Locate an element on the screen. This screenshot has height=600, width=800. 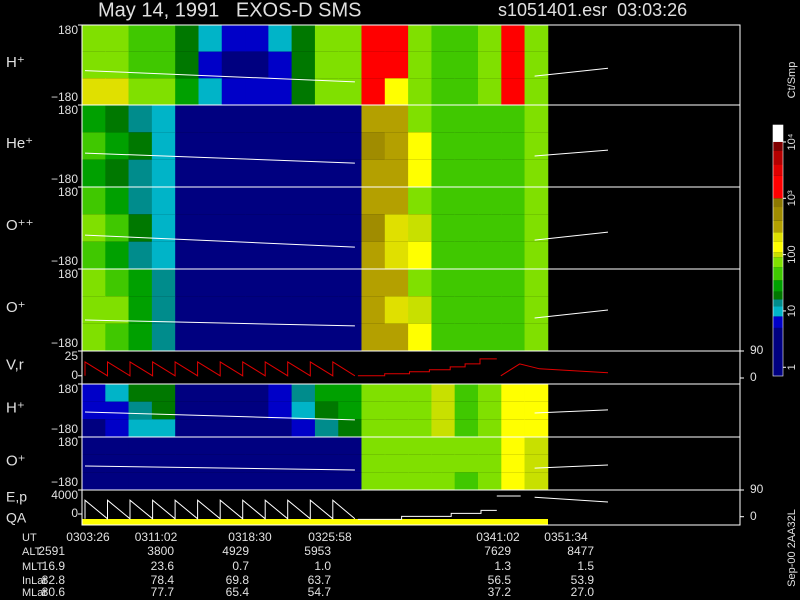
colorbar-label: Ct/Smp is located at coordinates (792, 80).